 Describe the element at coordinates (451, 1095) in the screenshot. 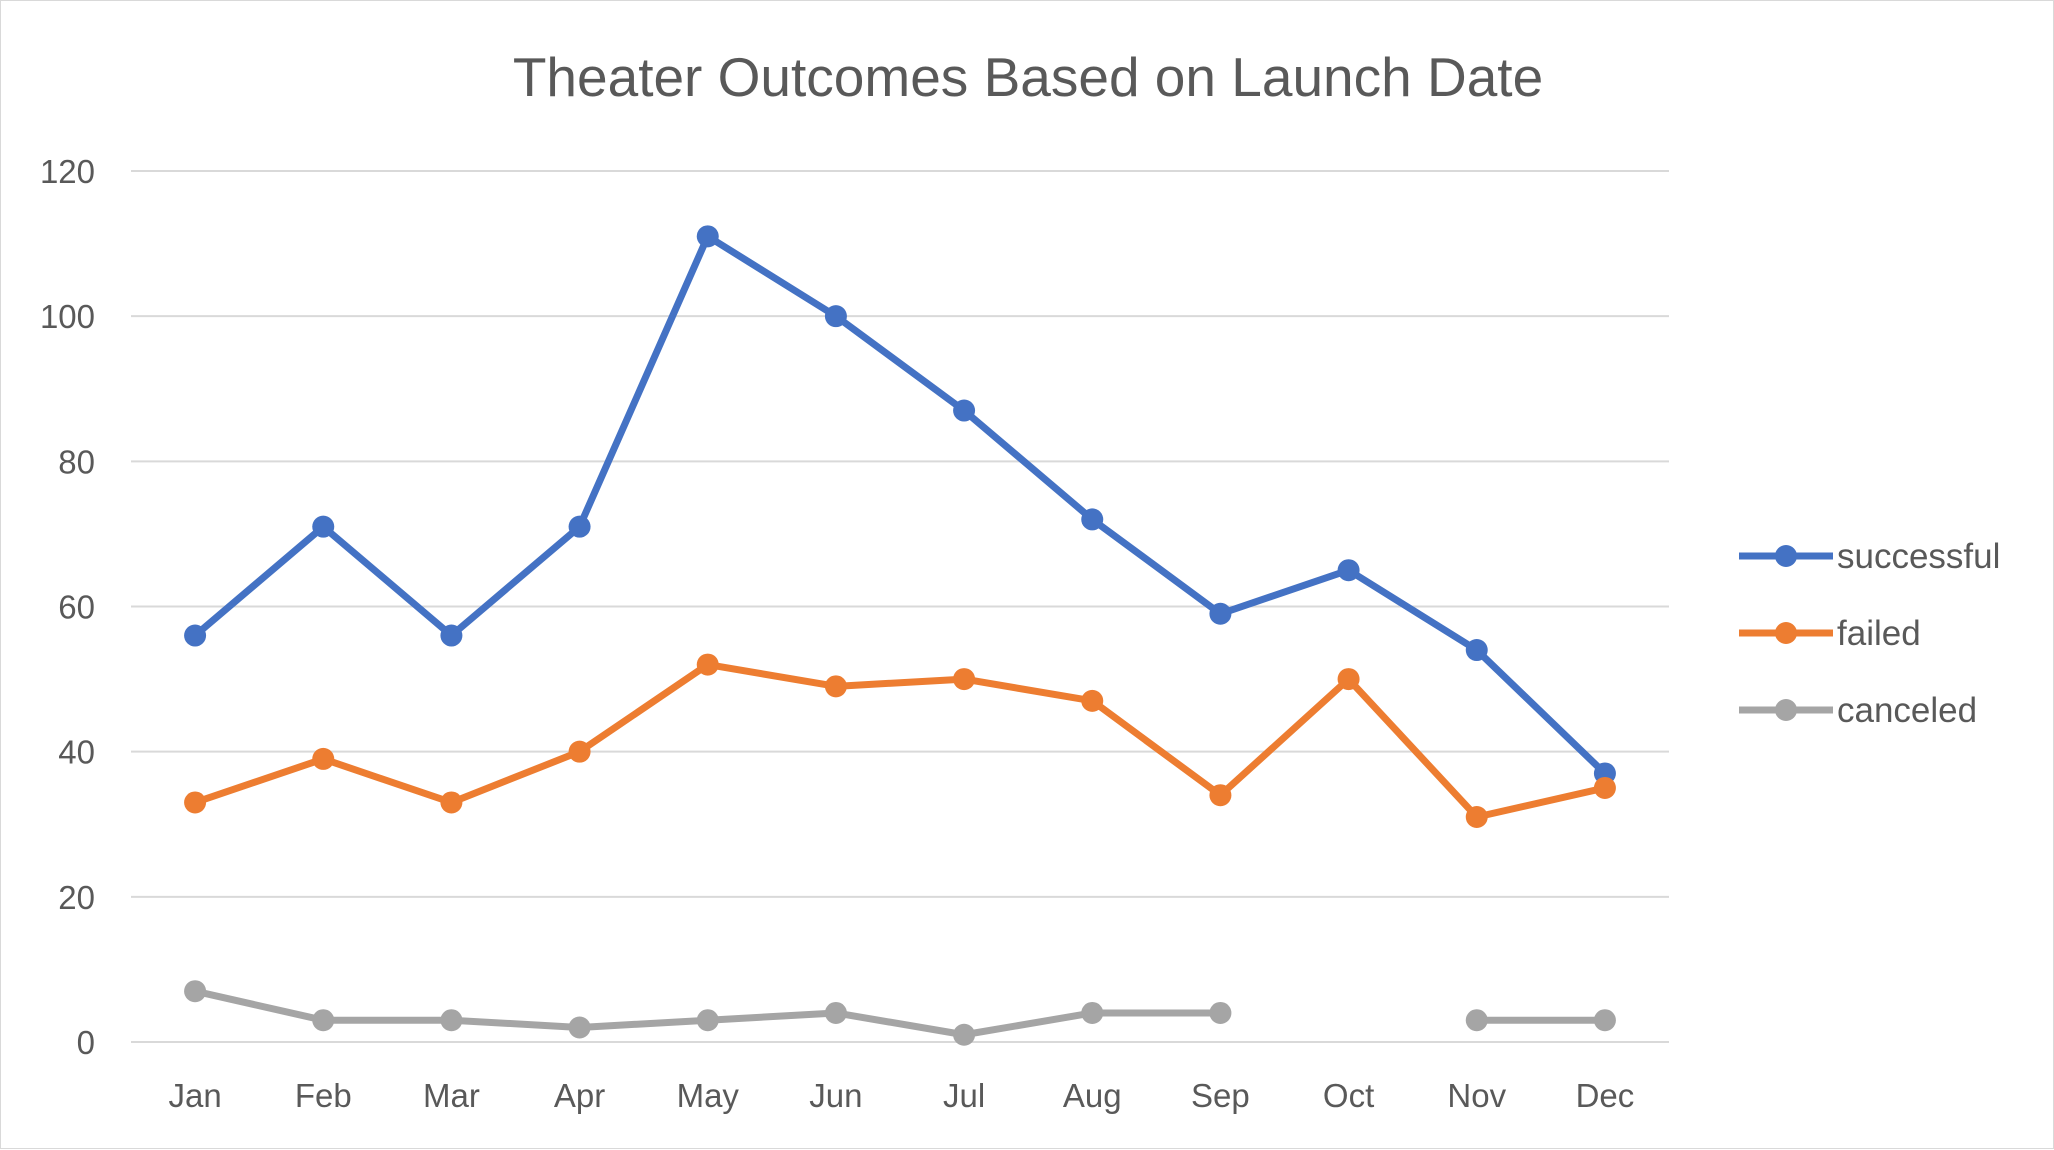

I see `x-tick-label: Mar` at that location.